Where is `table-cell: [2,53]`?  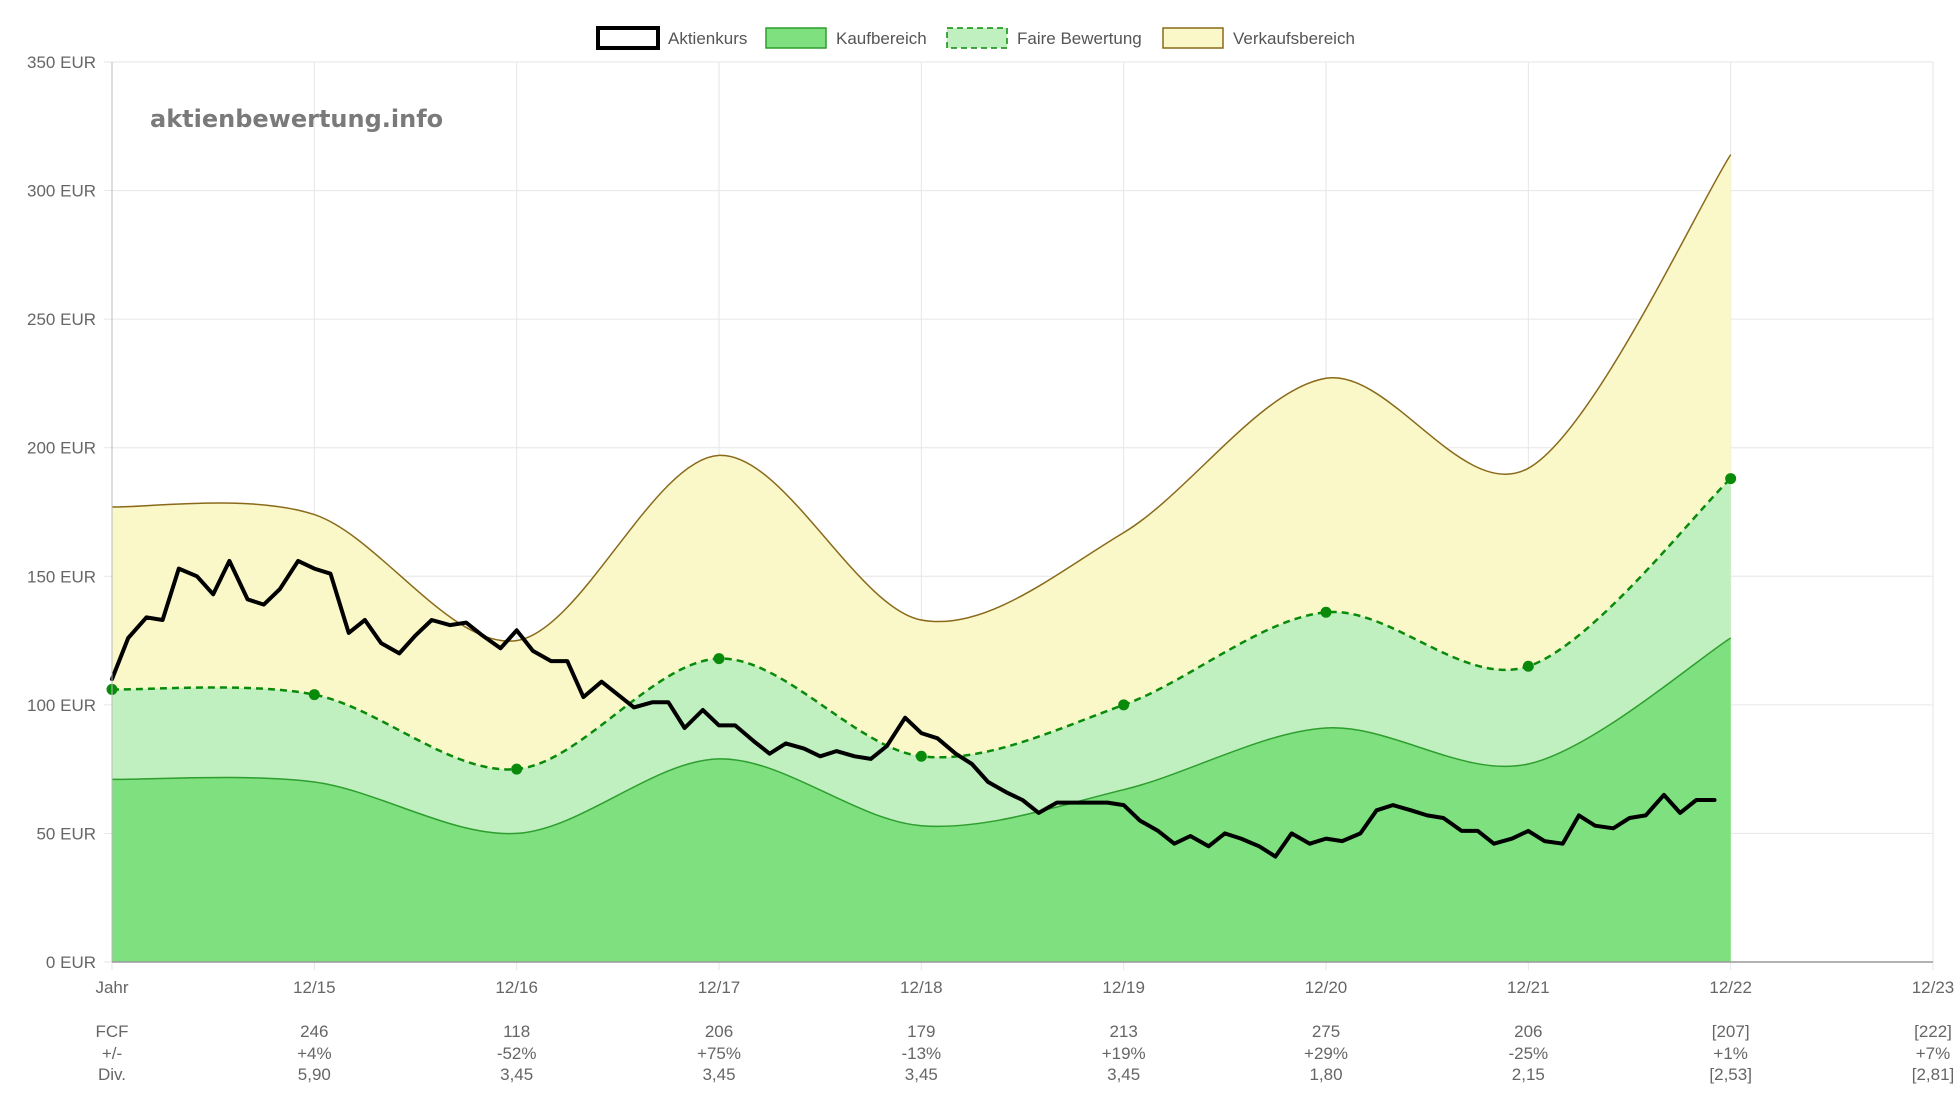 table-cell: [2,53] is located at coordinates (1730, 1074).